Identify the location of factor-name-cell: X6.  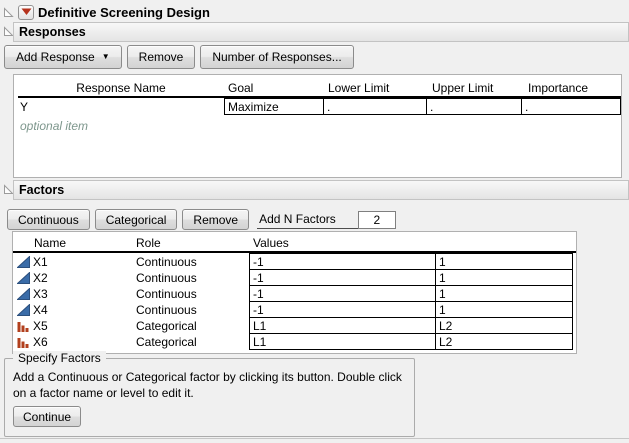
(74, 341).